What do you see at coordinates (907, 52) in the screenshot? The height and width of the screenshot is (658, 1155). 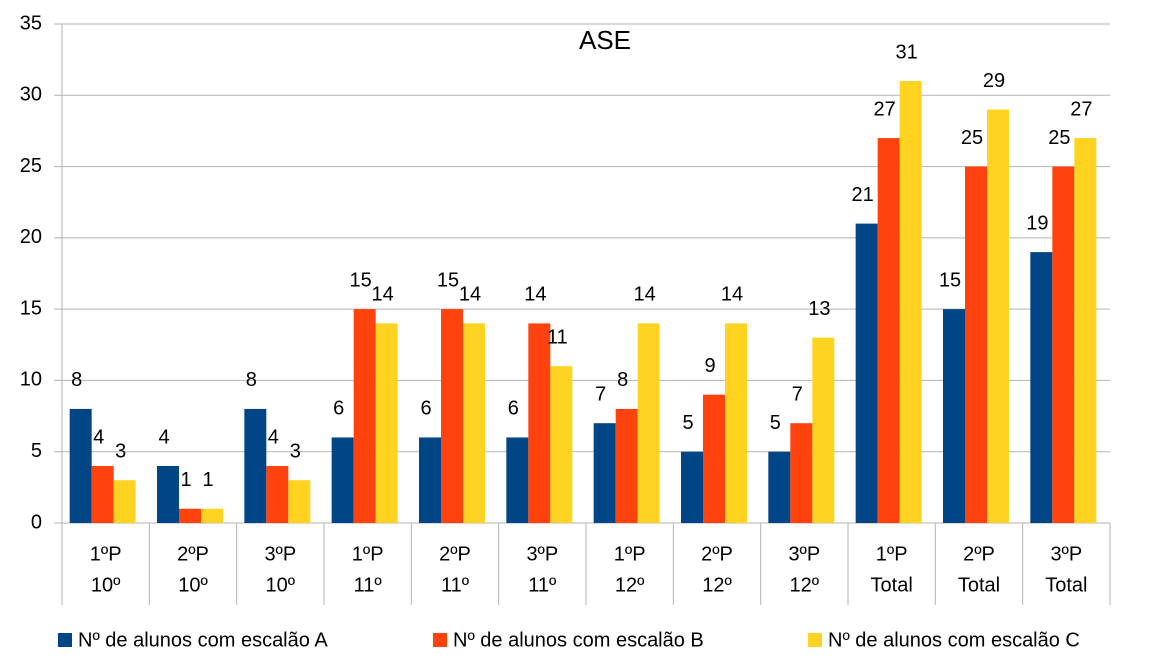 I see `data-label: 31` at bounding box center [907, 52].